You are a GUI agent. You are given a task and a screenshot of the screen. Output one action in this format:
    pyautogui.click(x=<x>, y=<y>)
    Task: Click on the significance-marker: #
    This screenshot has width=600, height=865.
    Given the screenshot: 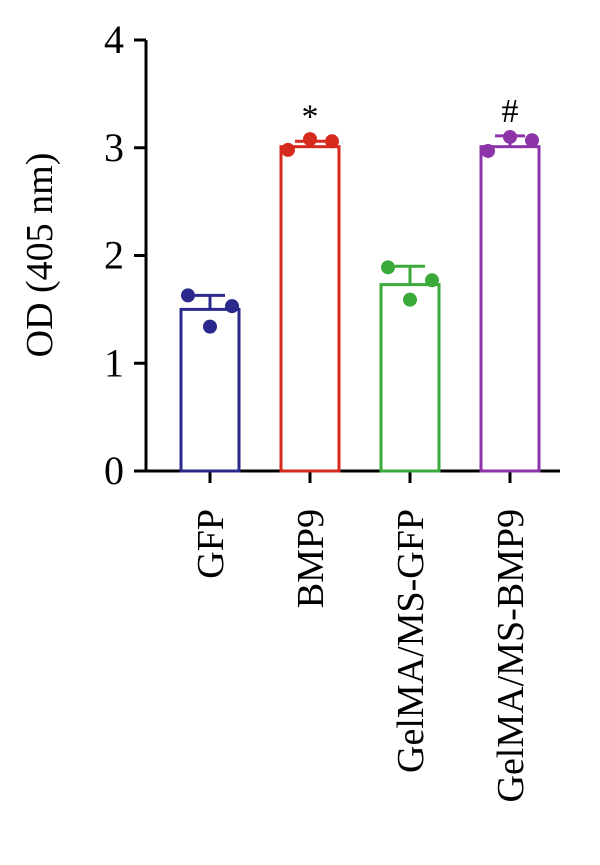 What is the action you would take?
    pyautogui.click(x=510, y=111)
    